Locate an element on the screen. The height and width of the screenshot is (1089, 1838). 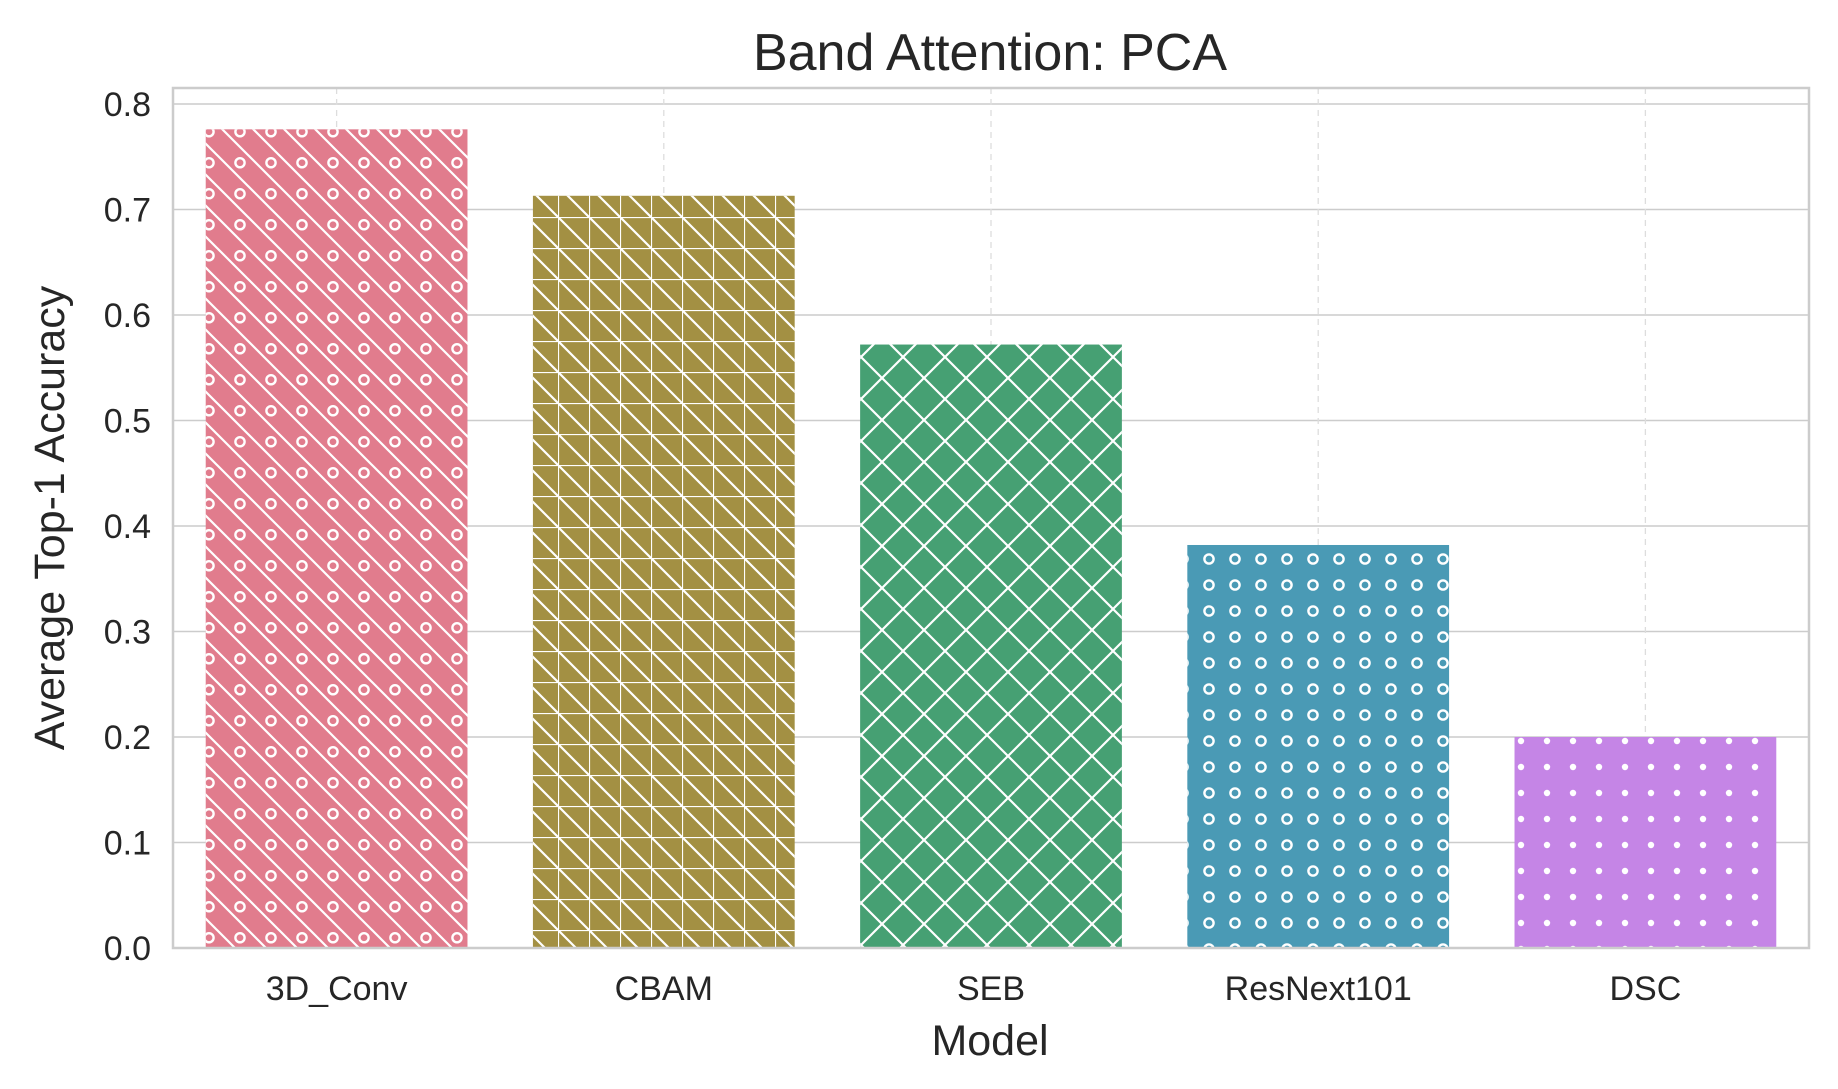
y-tick-labels: 0.0 0.1 0.2 0.3 0.4 0.5 0.6 0.7 0.8 is located at coordinates (127, 527).